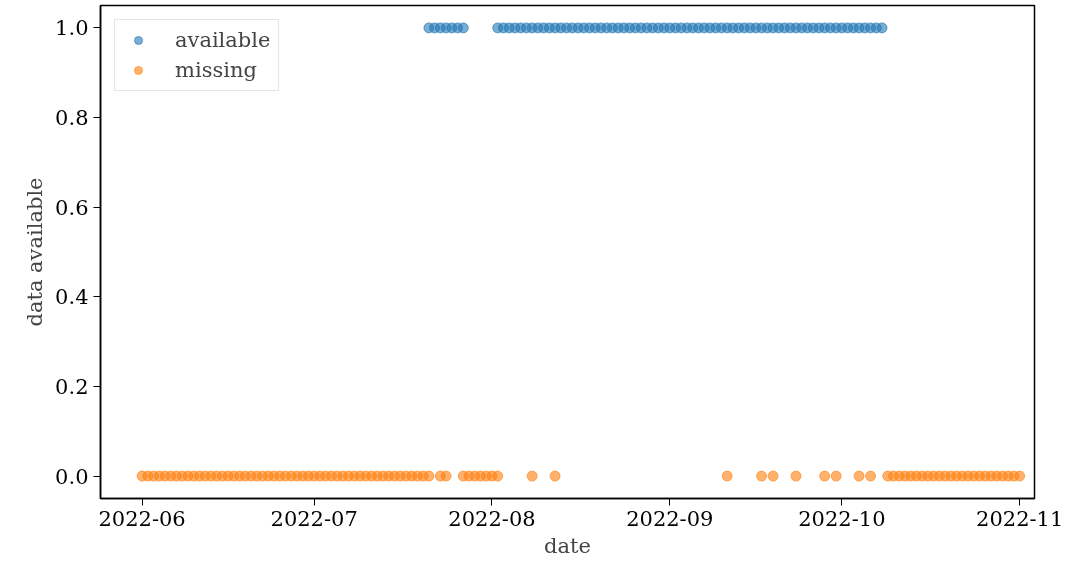 The image size is (1070, 578). What do you see at coordinates (72, 476) in the screenshot?
I see `y-tick-label: 0.0` at bounding box center [72, 476].